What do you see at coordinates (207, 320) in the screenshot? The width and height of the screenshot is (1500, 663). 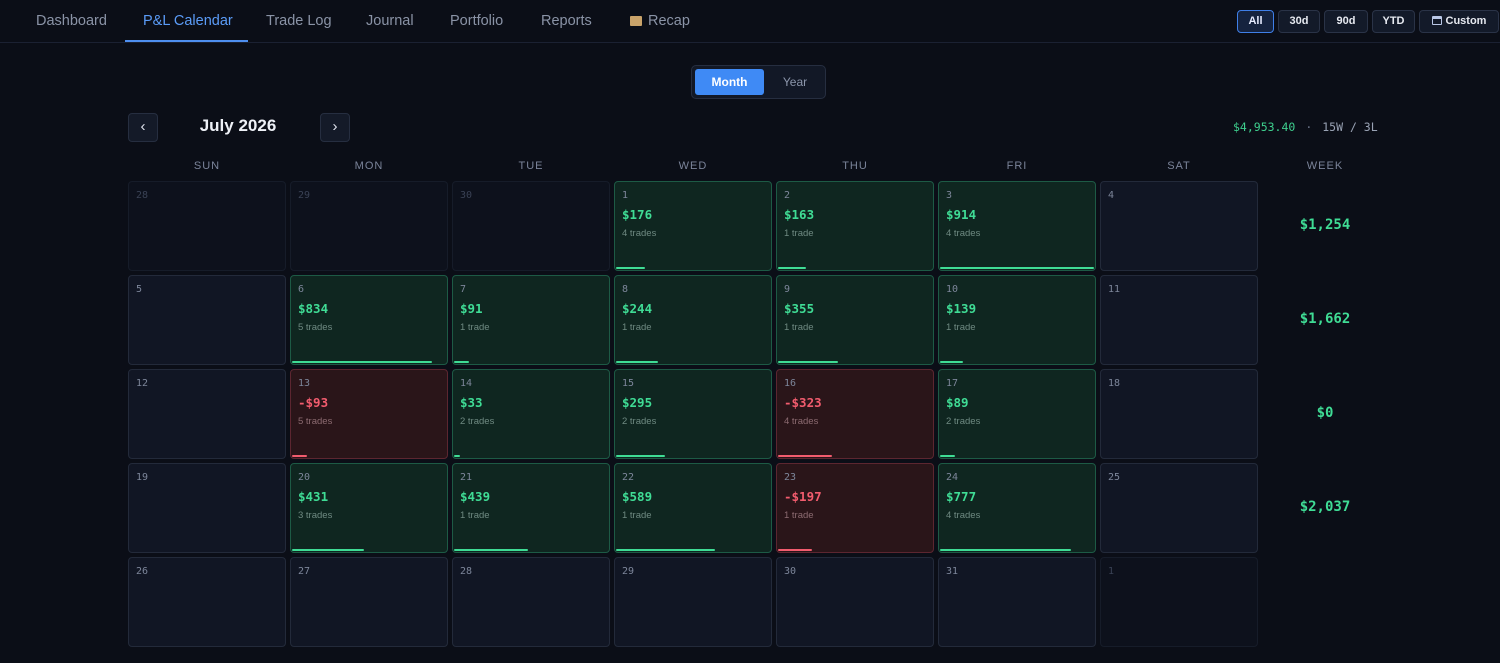 I see `day-cell: 5` at bounding box center [207, 320].